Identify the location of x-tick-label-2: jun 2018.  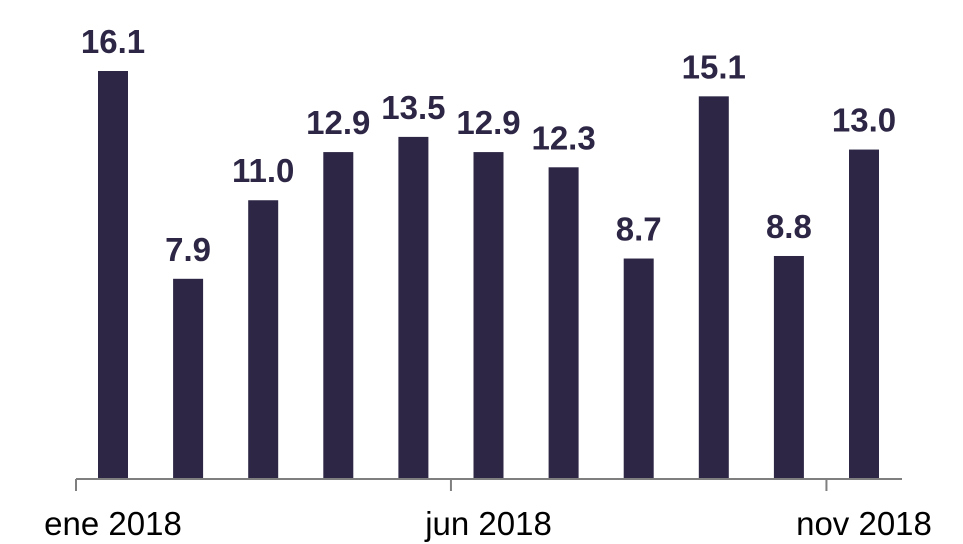
(488, 523).